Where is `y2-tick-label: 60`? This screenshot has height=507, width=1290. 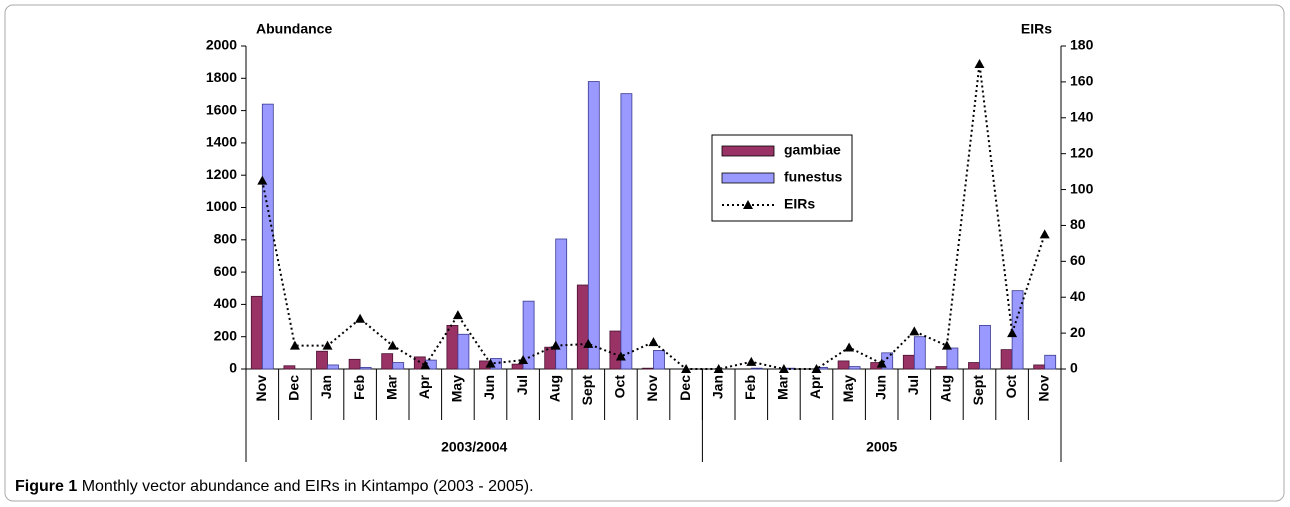 y2-tick-label: 60 is located at coordinates (1078, 260).